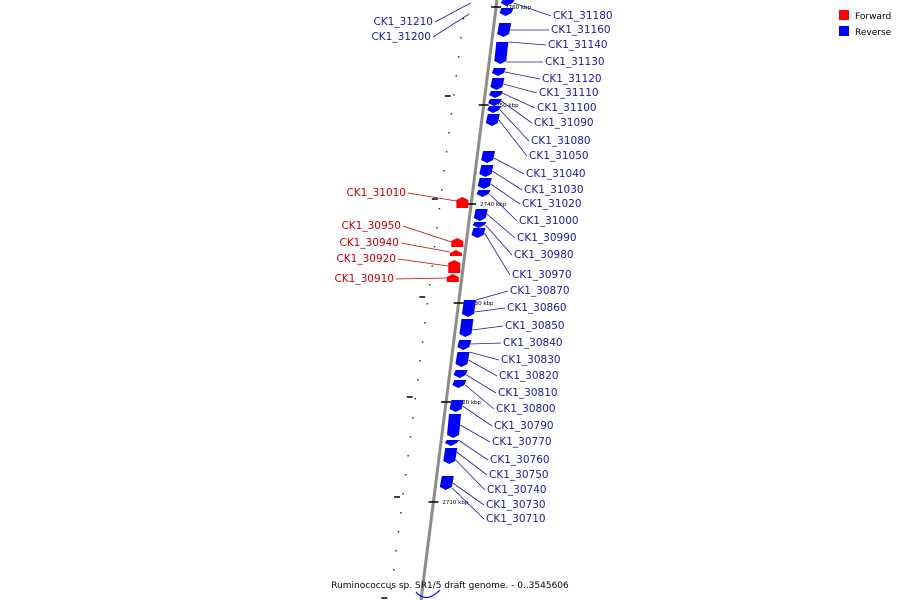 Image resolution: width=900 pixels, height=600 pixels. What do you see at coordinates (559, 156) in the screenshot?
I see `gene-label: CK1_31050` at bounding box center [559, 156].